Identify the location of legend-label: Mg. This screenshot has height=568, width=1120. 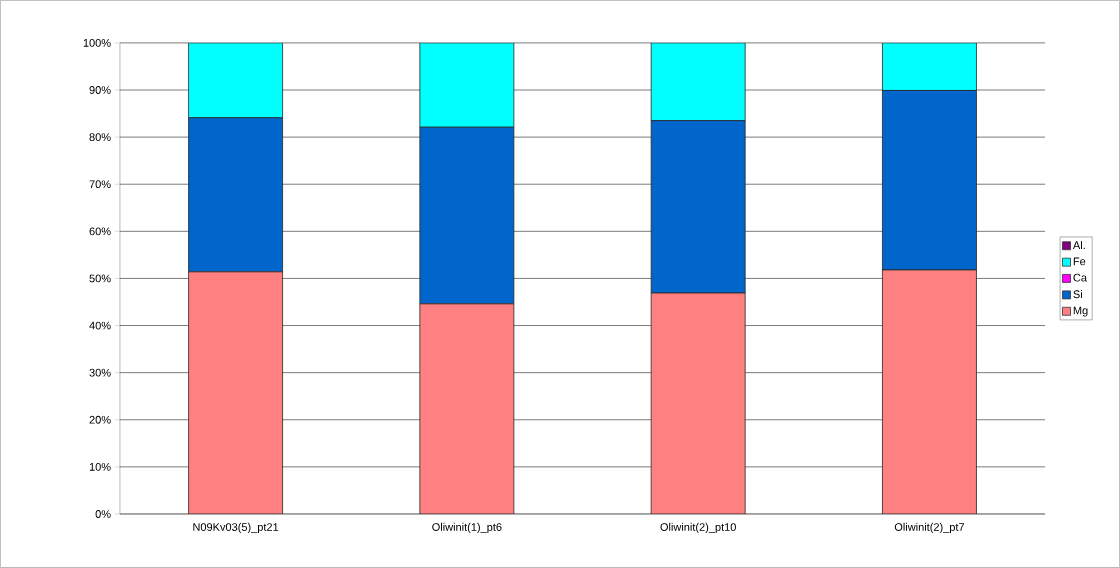
(1080, 311).